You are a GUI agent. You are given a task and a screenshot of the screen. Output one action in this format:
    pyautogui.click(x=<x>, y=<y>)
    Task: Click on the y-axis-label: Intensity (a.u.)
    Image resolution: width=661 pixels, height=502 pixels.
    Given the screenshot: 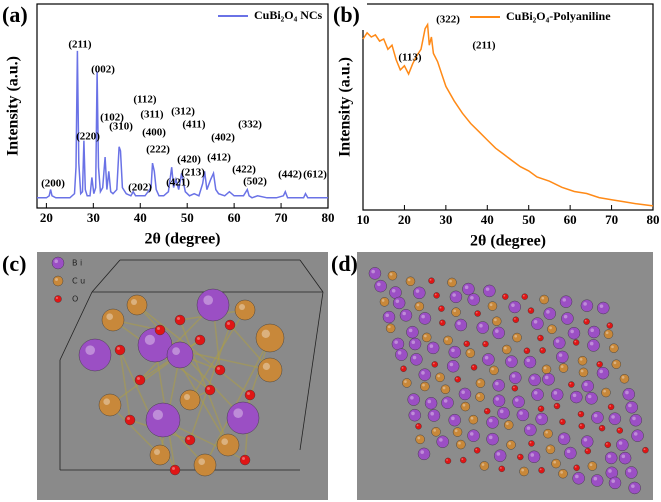 What is the action you would take?
    pyautogui.click(x=345, y=107)
    